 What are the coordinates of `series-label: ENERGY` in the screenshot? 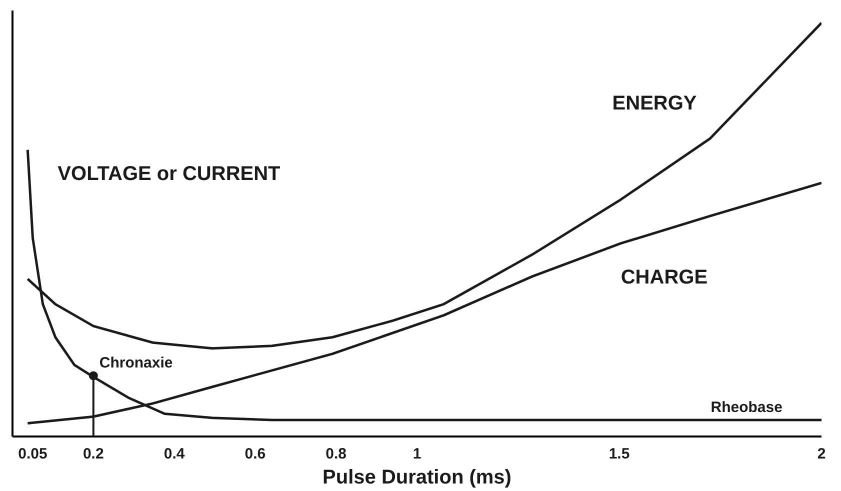 It's located at (655, 103).